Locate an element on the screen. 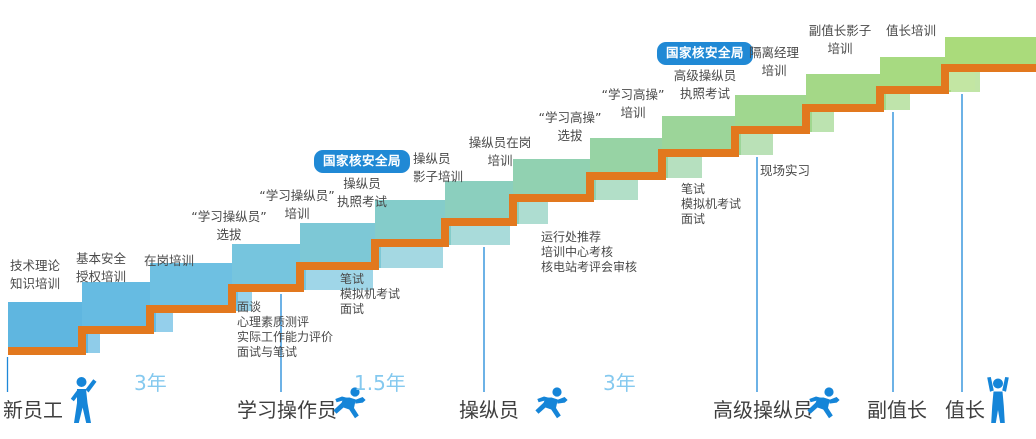 The width and height of the screenshot is (1036, 439). stair-step is located at coordinates (960, 81).